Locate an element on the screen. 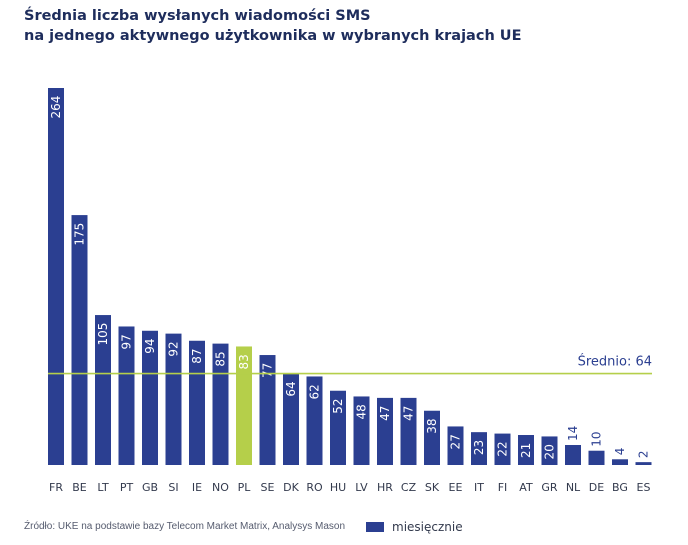 The image size is (688, 545). bar-dk is located at coordinates (291, 419).